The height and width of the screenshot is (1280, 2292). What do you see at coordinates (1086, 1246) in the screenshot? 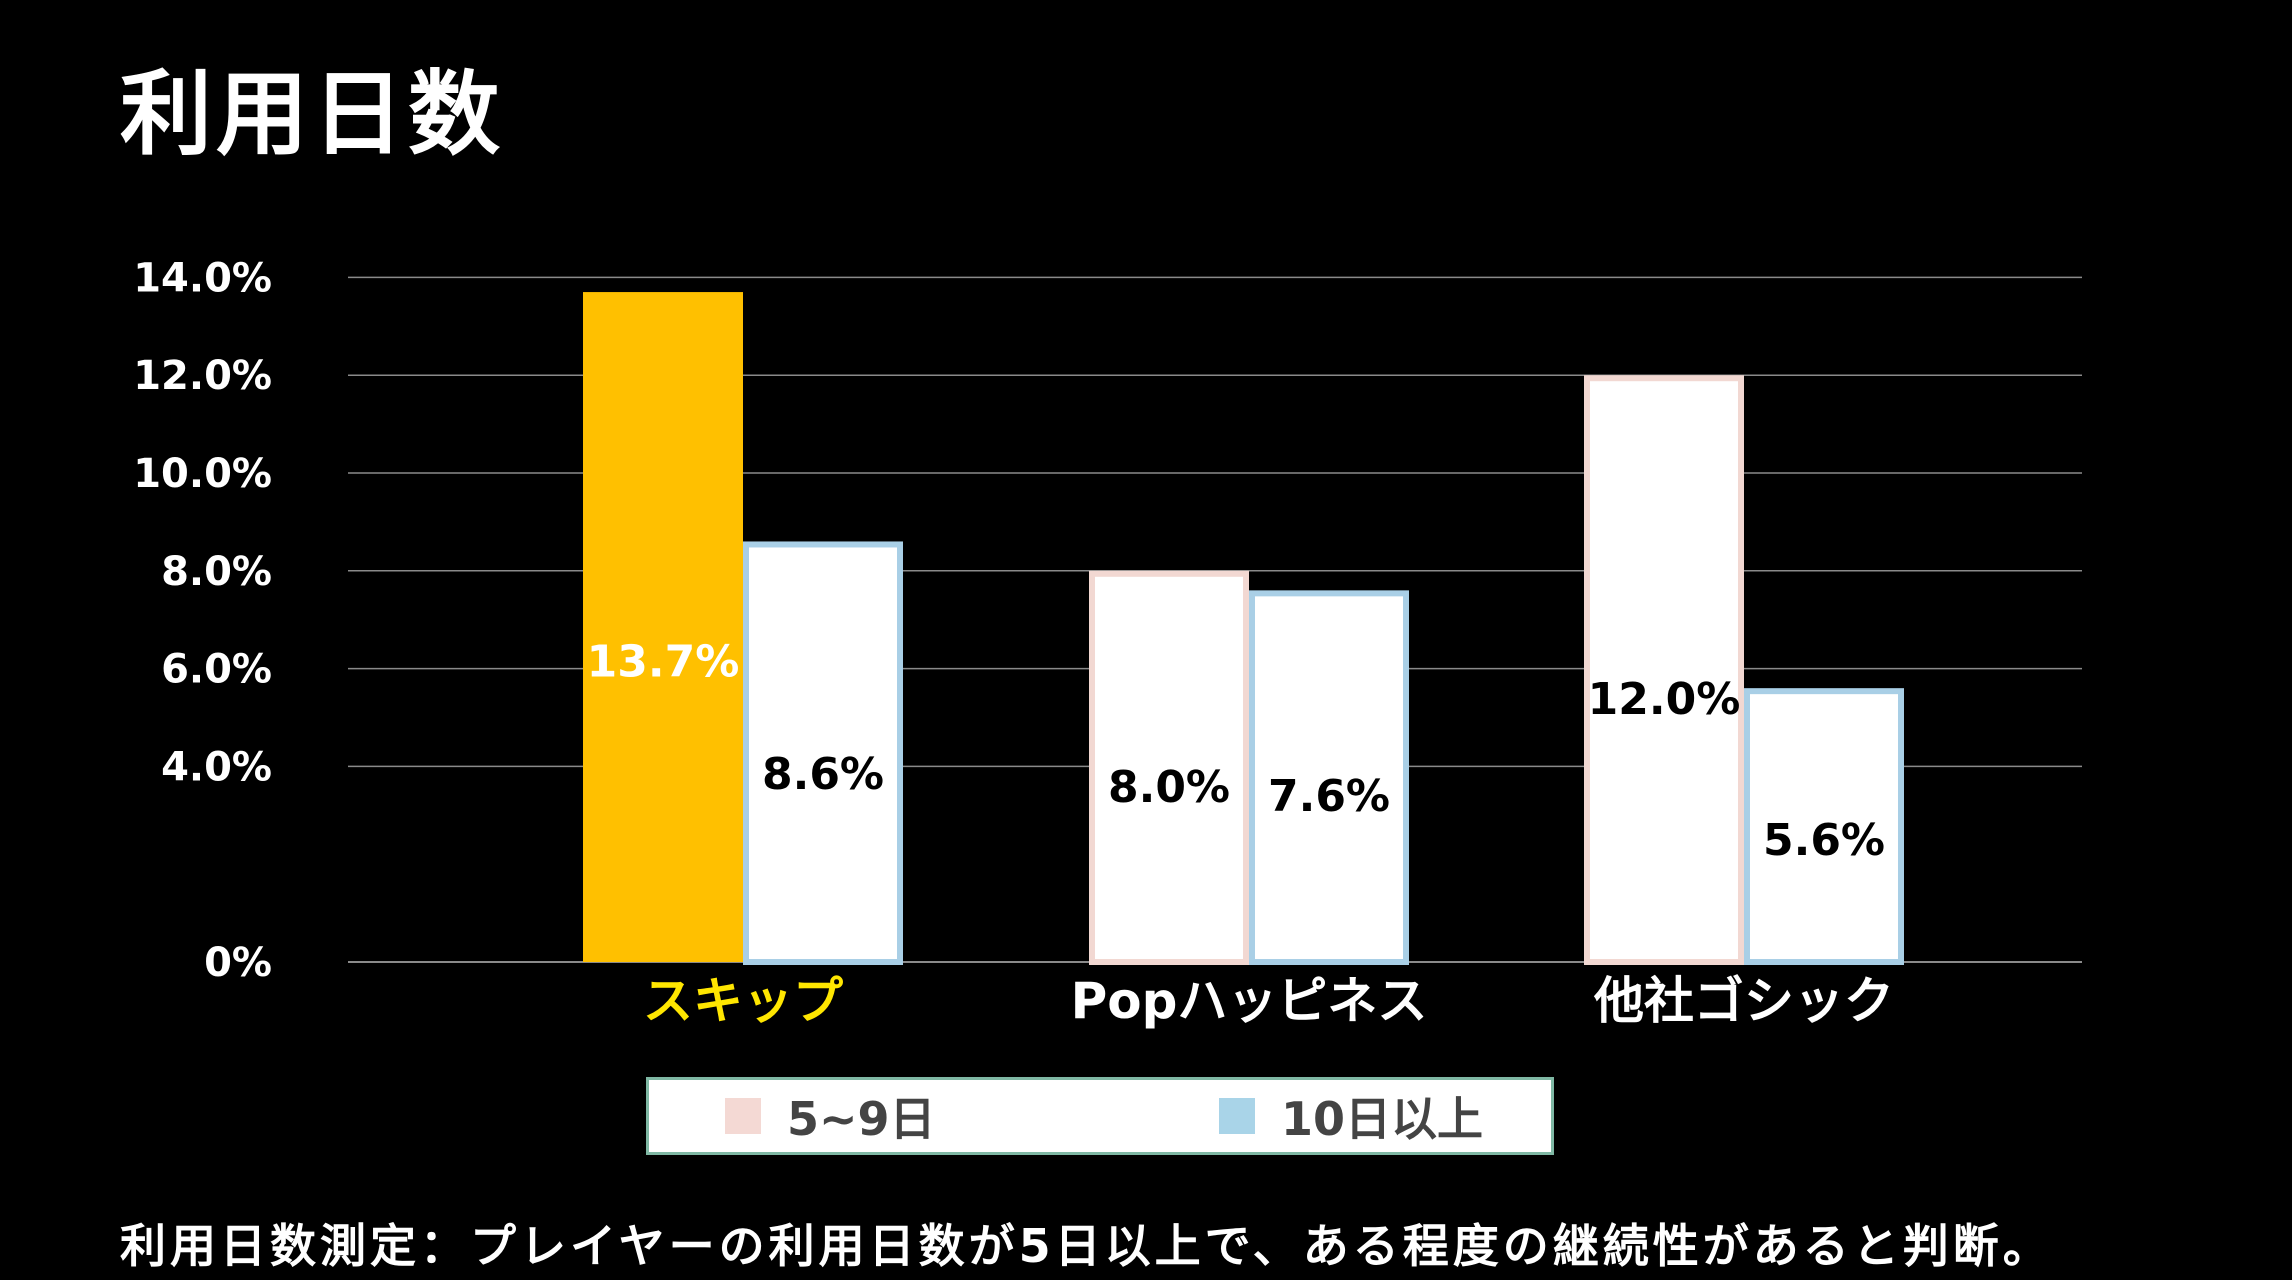
I see `footnote: 利用日数測定：プレイヤーの利用日数が5日以上で、ある程度の継続性があると判断。` at bounding box center [1086, 1246].